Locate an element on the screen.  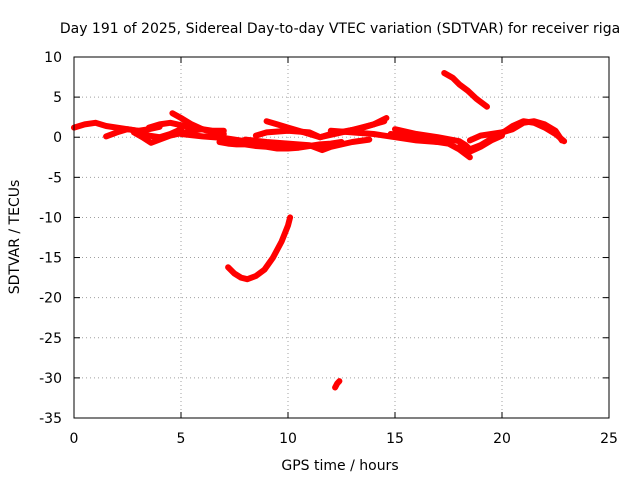
y-tick-label: -10 is located at coordinates (50, 218).